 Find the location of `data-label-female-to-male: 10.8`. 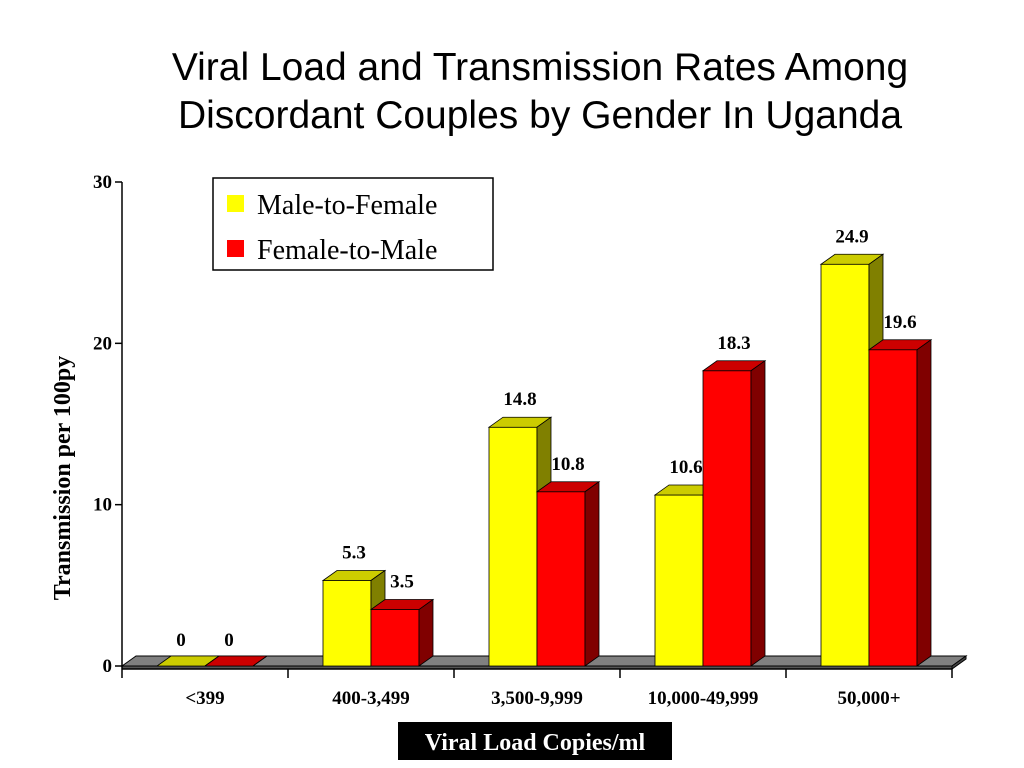

data-label-female-to-male: 10.8 is located at coordinates (567, 464).